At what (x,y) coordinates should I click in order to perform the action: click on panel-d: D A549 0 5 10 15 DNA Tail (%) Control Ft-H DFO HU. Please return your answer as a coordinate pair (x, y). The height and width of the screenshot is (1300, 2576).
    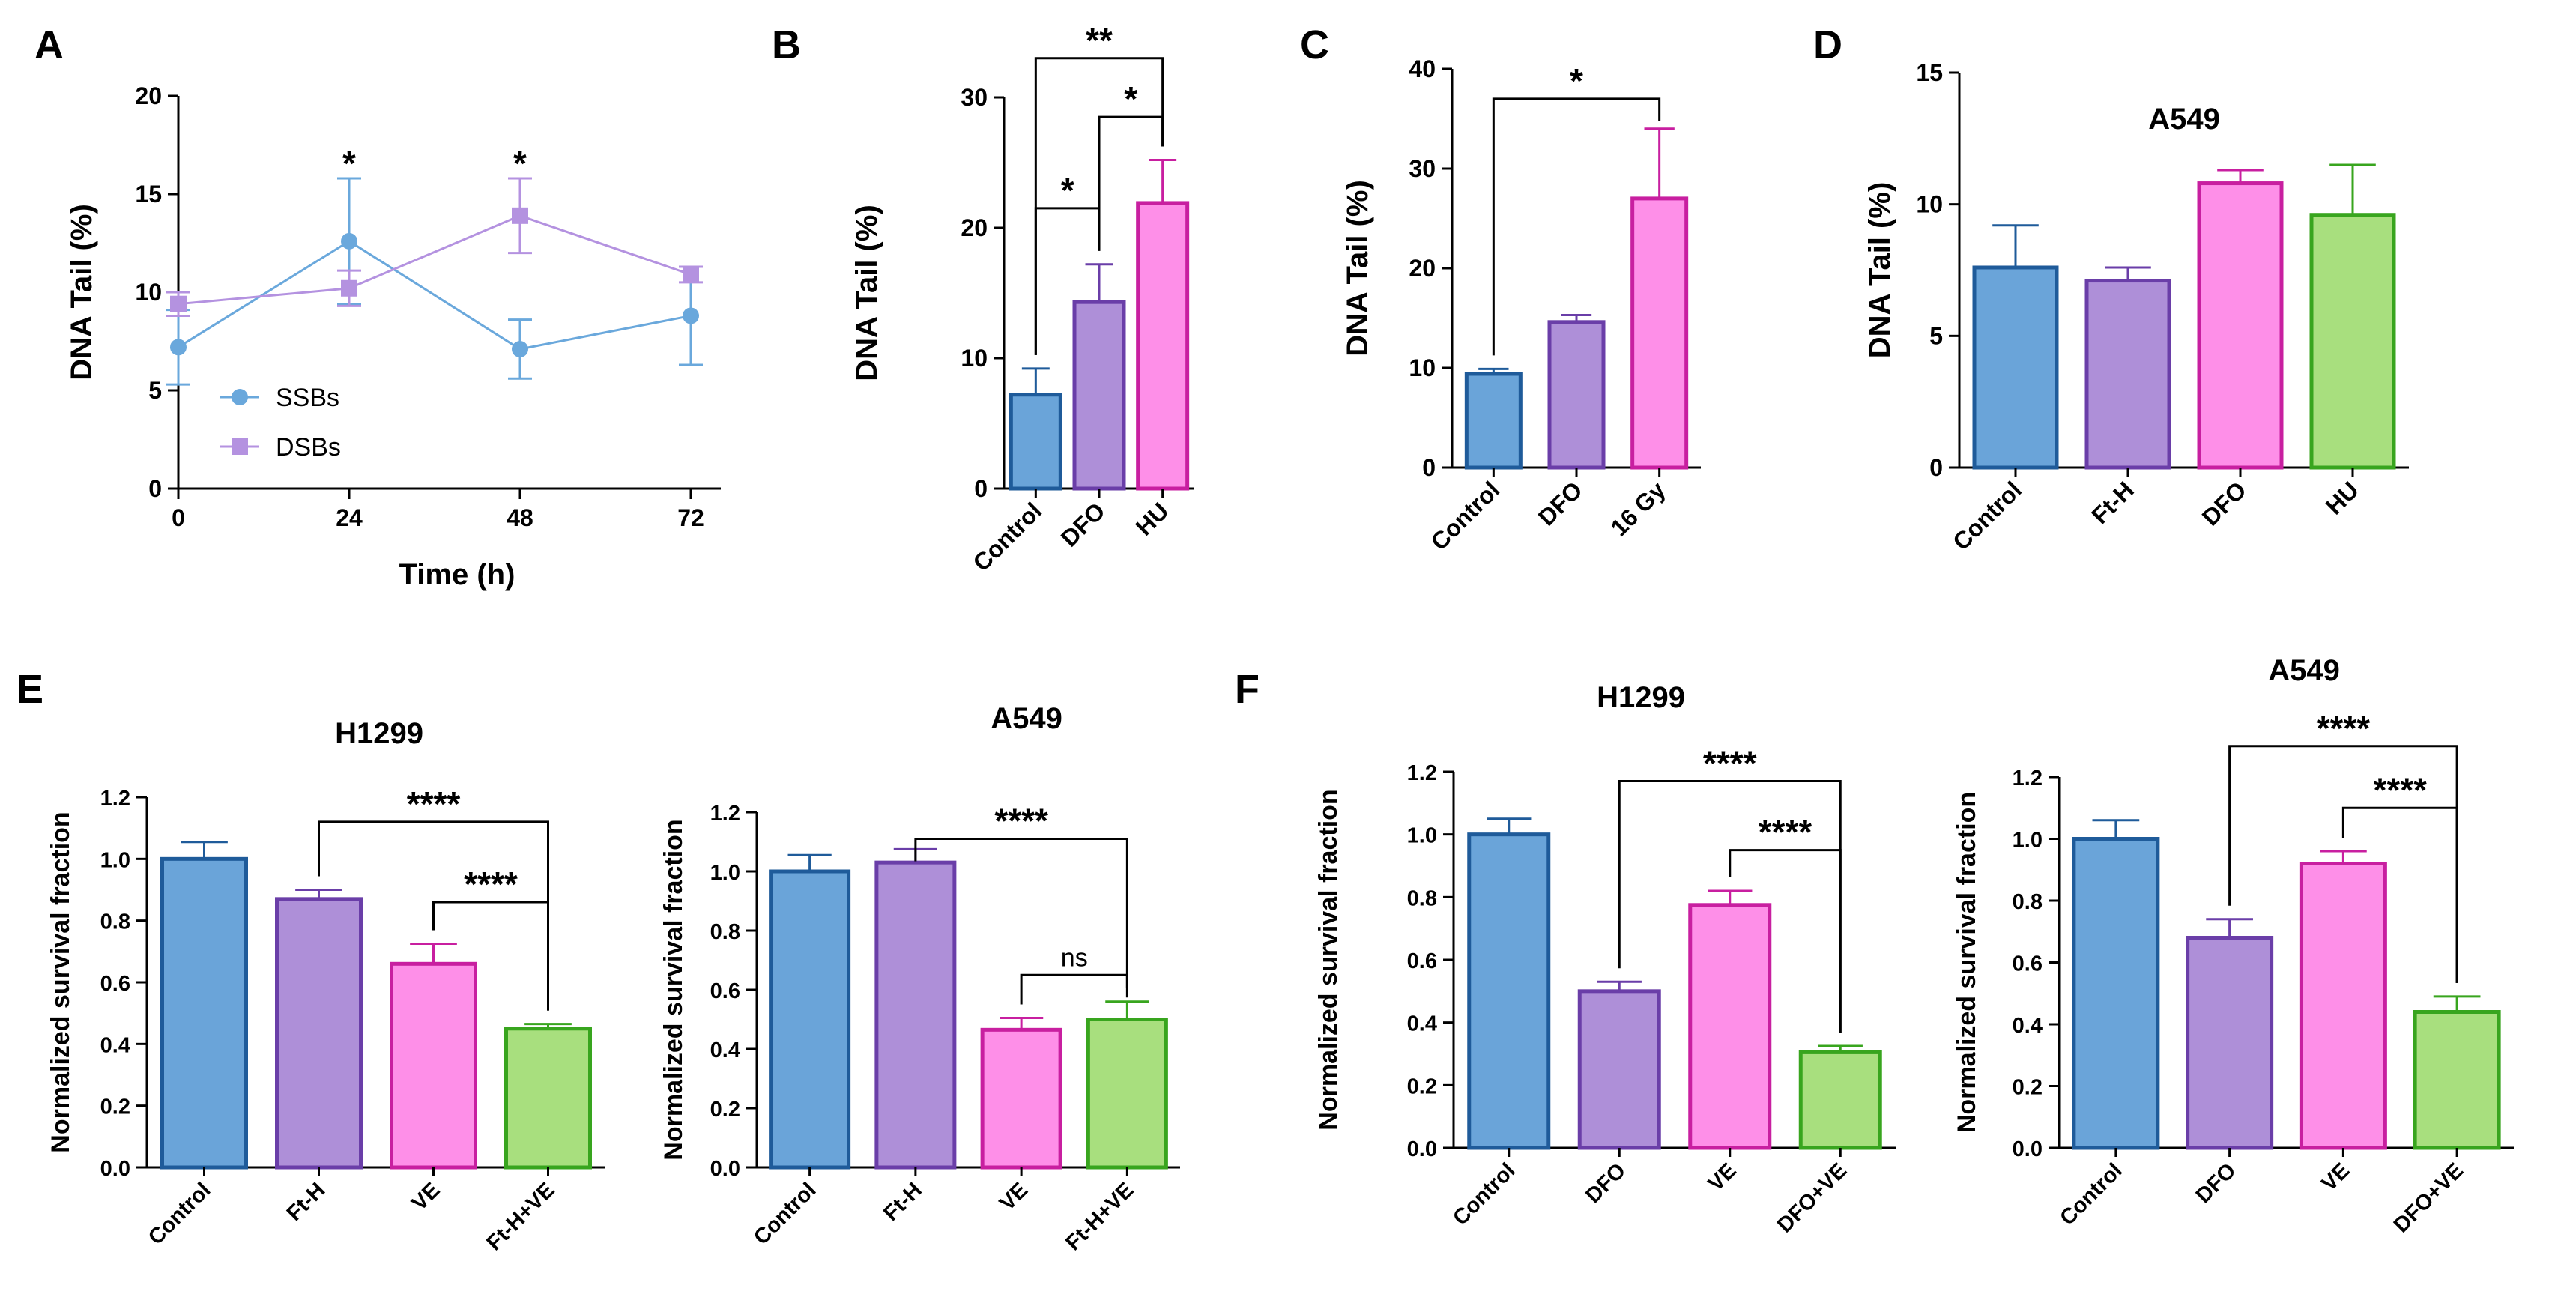
    Looking at the image, I should click on (2111, 288).